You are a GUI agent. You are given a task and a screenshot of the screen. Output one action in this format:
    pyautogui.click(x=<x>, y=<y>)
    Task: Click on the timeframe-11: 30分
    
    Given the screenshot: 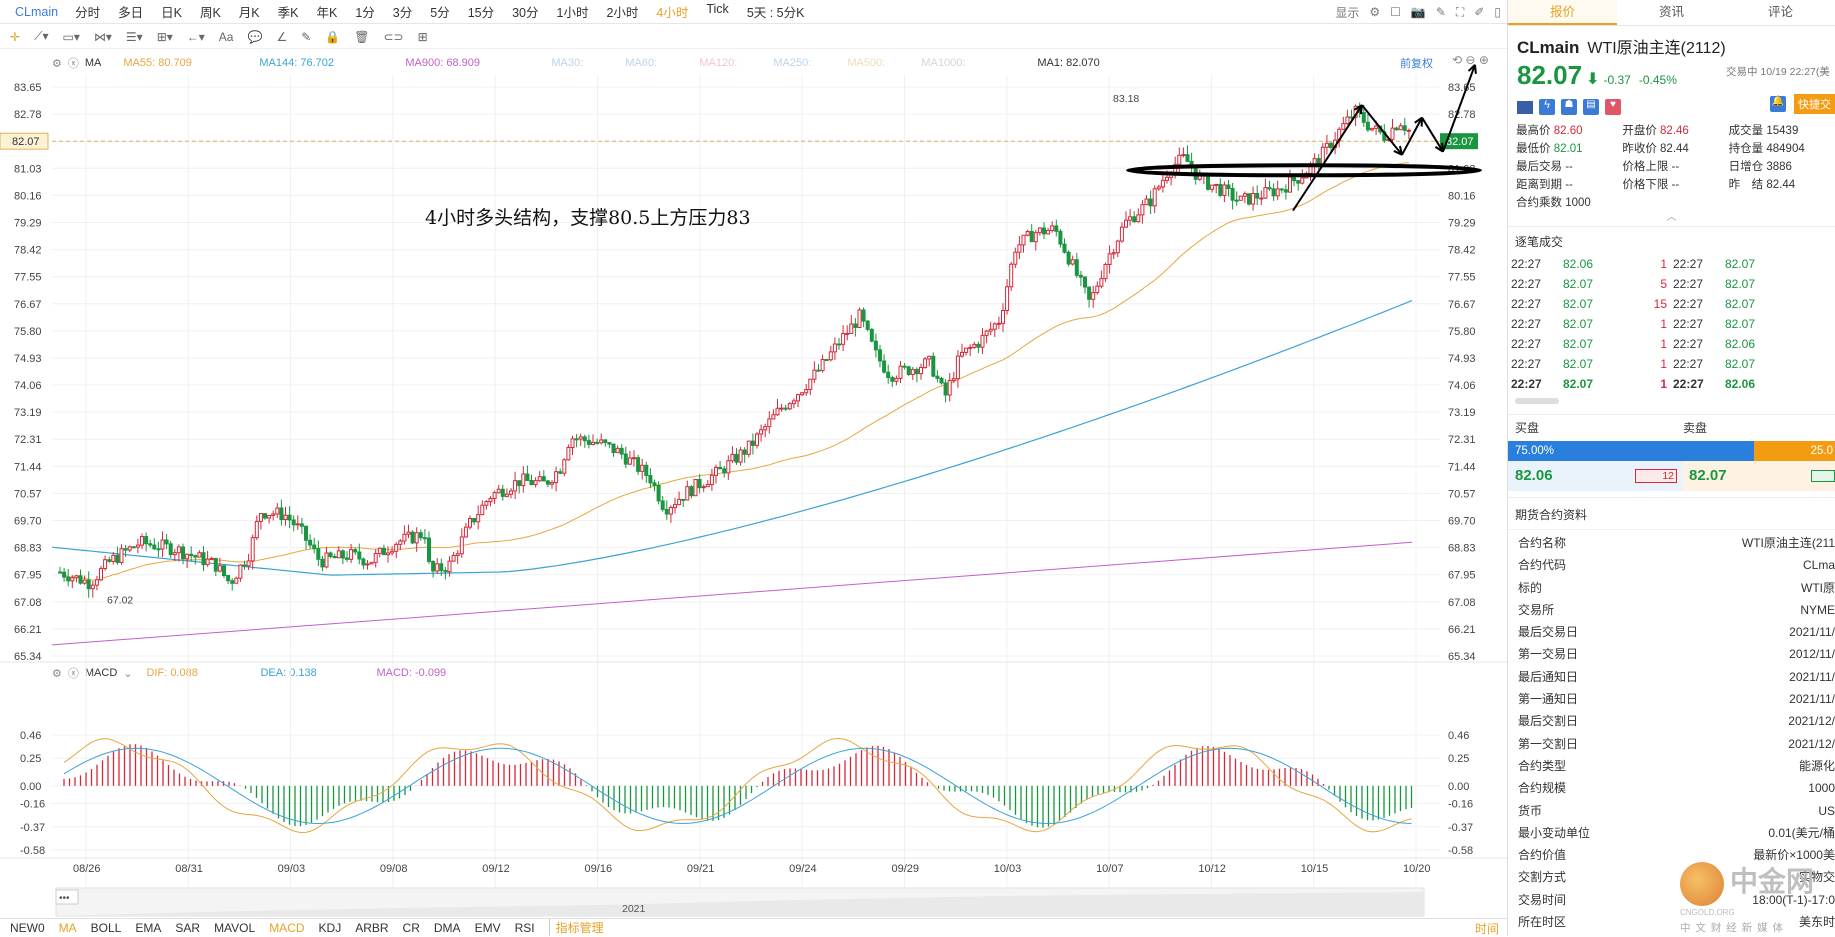 What is the action you would take?
    pyautogui.click(x=525, y=13)
    